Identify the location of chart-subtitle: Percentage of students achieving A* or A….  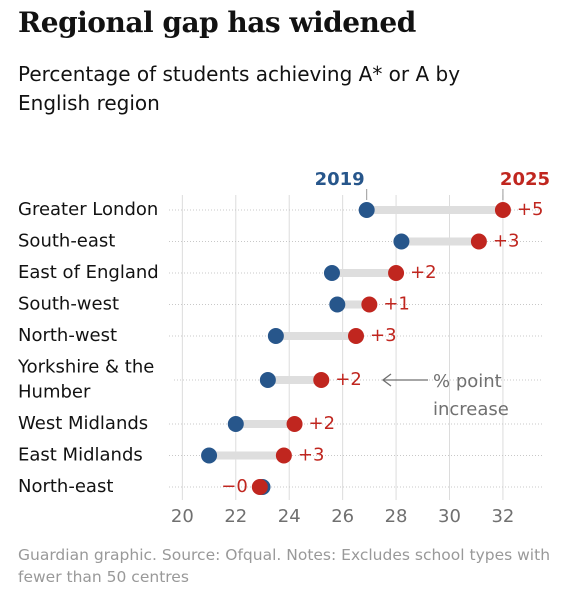
(239, 88).